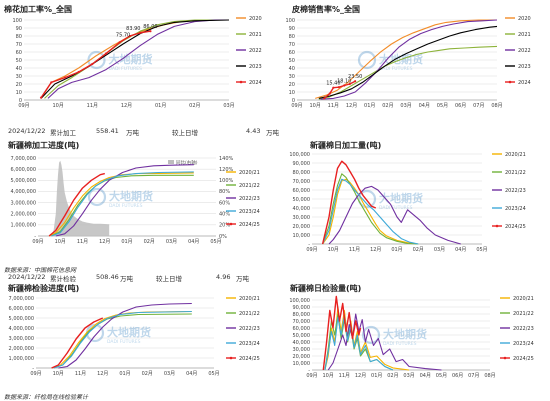 The width and height of the screenshot is (550, 401). What do you see at coordinates (21, 329) in the screenshot?
I see `y-tick-label: 4,000,000` at bounding box center [21, 329].